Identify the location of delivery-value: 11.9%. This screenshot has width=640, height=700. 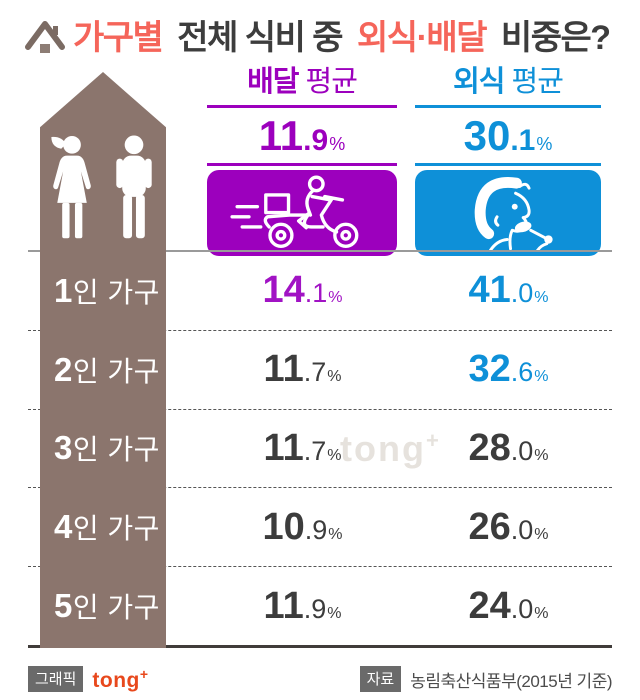
(302, 605).